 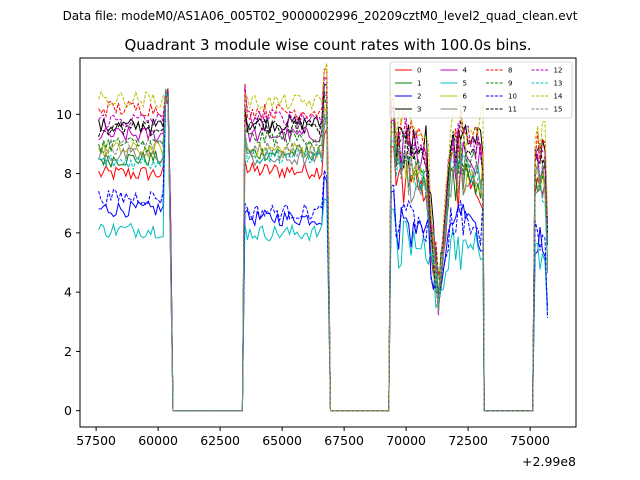 What do you see at coordinates (481, 90) in the screenshot?
I see `legend-box` at bounding box center [481, 90].